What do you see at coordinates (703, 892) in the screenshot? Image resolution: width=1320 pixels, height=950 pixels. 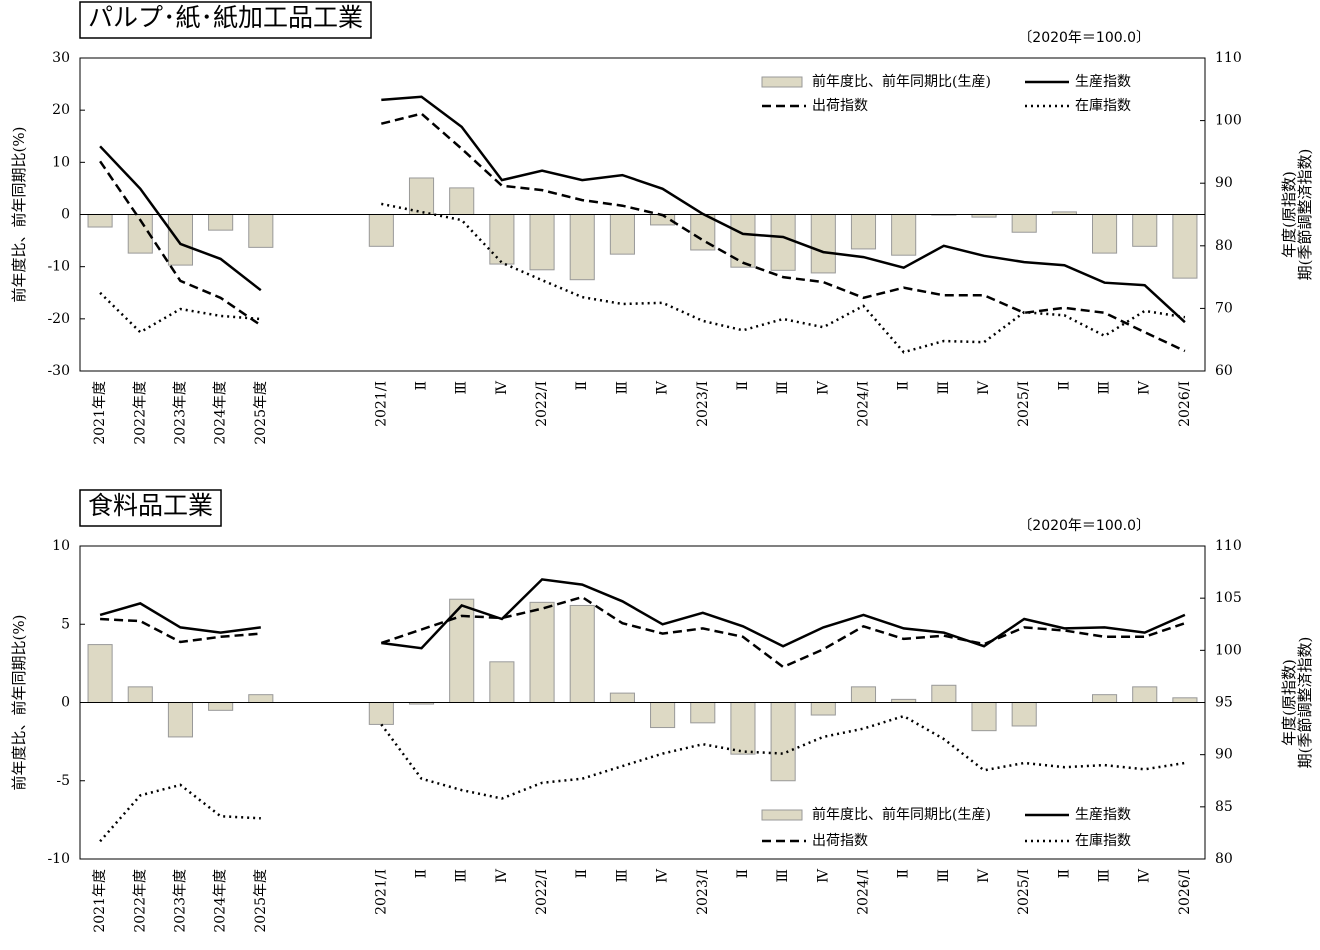 I see `x-tick-label: 2023/Ⅰ` at bounding box center [703, 892].